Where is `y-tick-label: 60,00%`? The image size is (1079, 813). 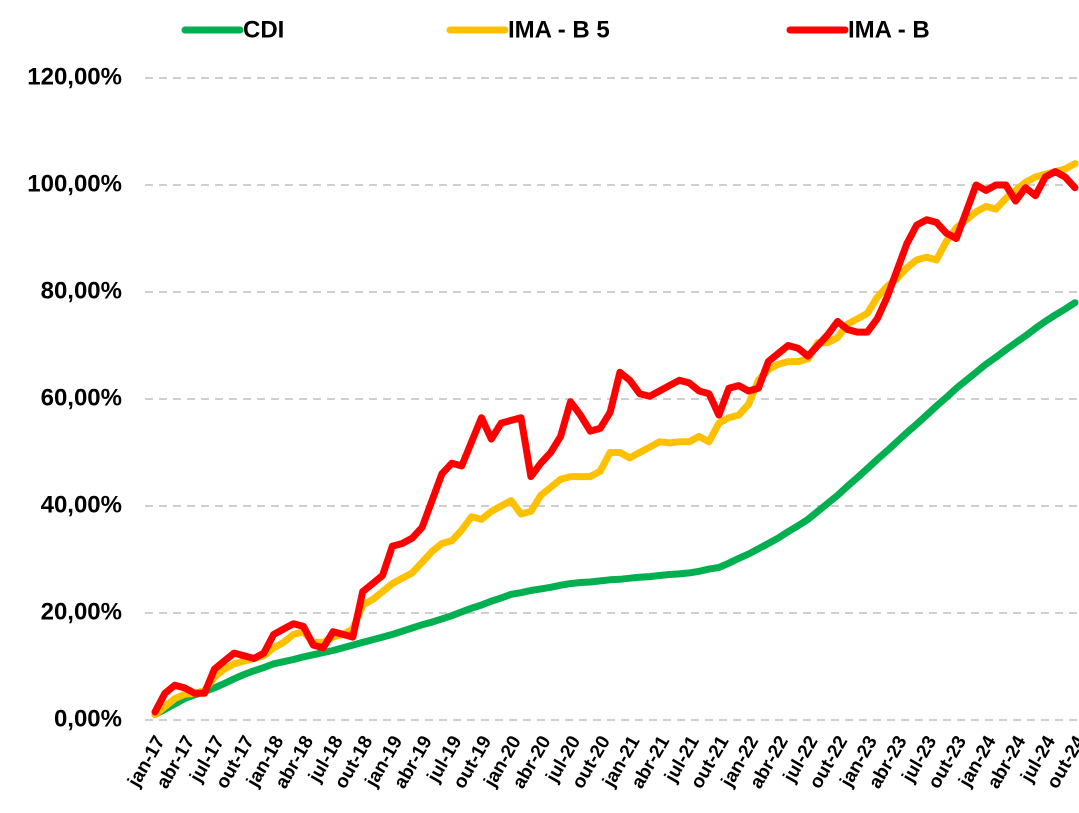
y-tick-label: 60,00% is located at coordinates (81, 397).